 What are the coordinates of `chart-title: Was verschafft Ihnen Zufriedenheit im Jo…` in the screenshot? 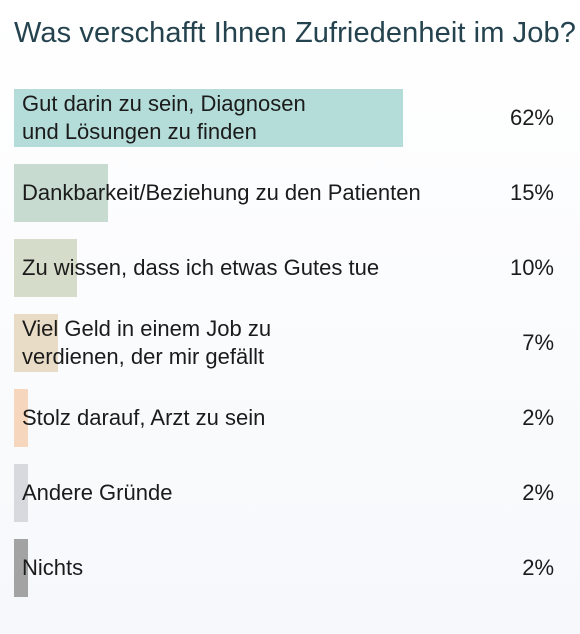 It's located at (295, 33).